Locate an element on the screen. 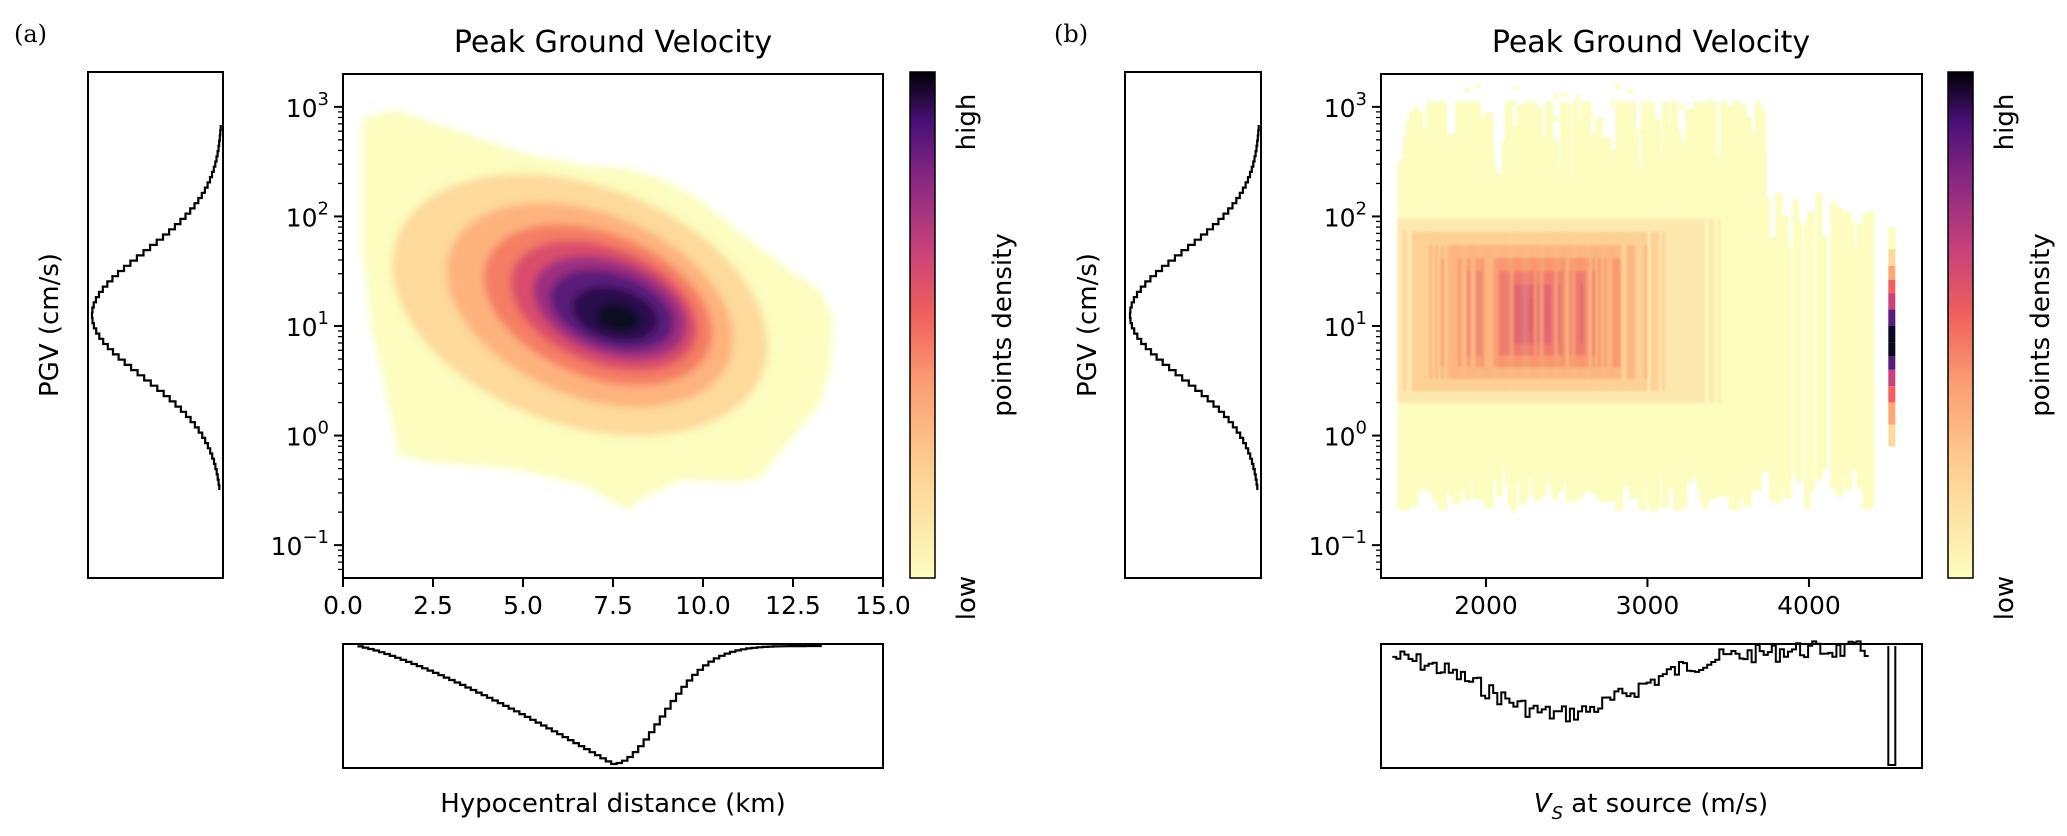 This screenshot has width=2067, height=836. panel-b-colorbar is located at coordinates (1960, 325).